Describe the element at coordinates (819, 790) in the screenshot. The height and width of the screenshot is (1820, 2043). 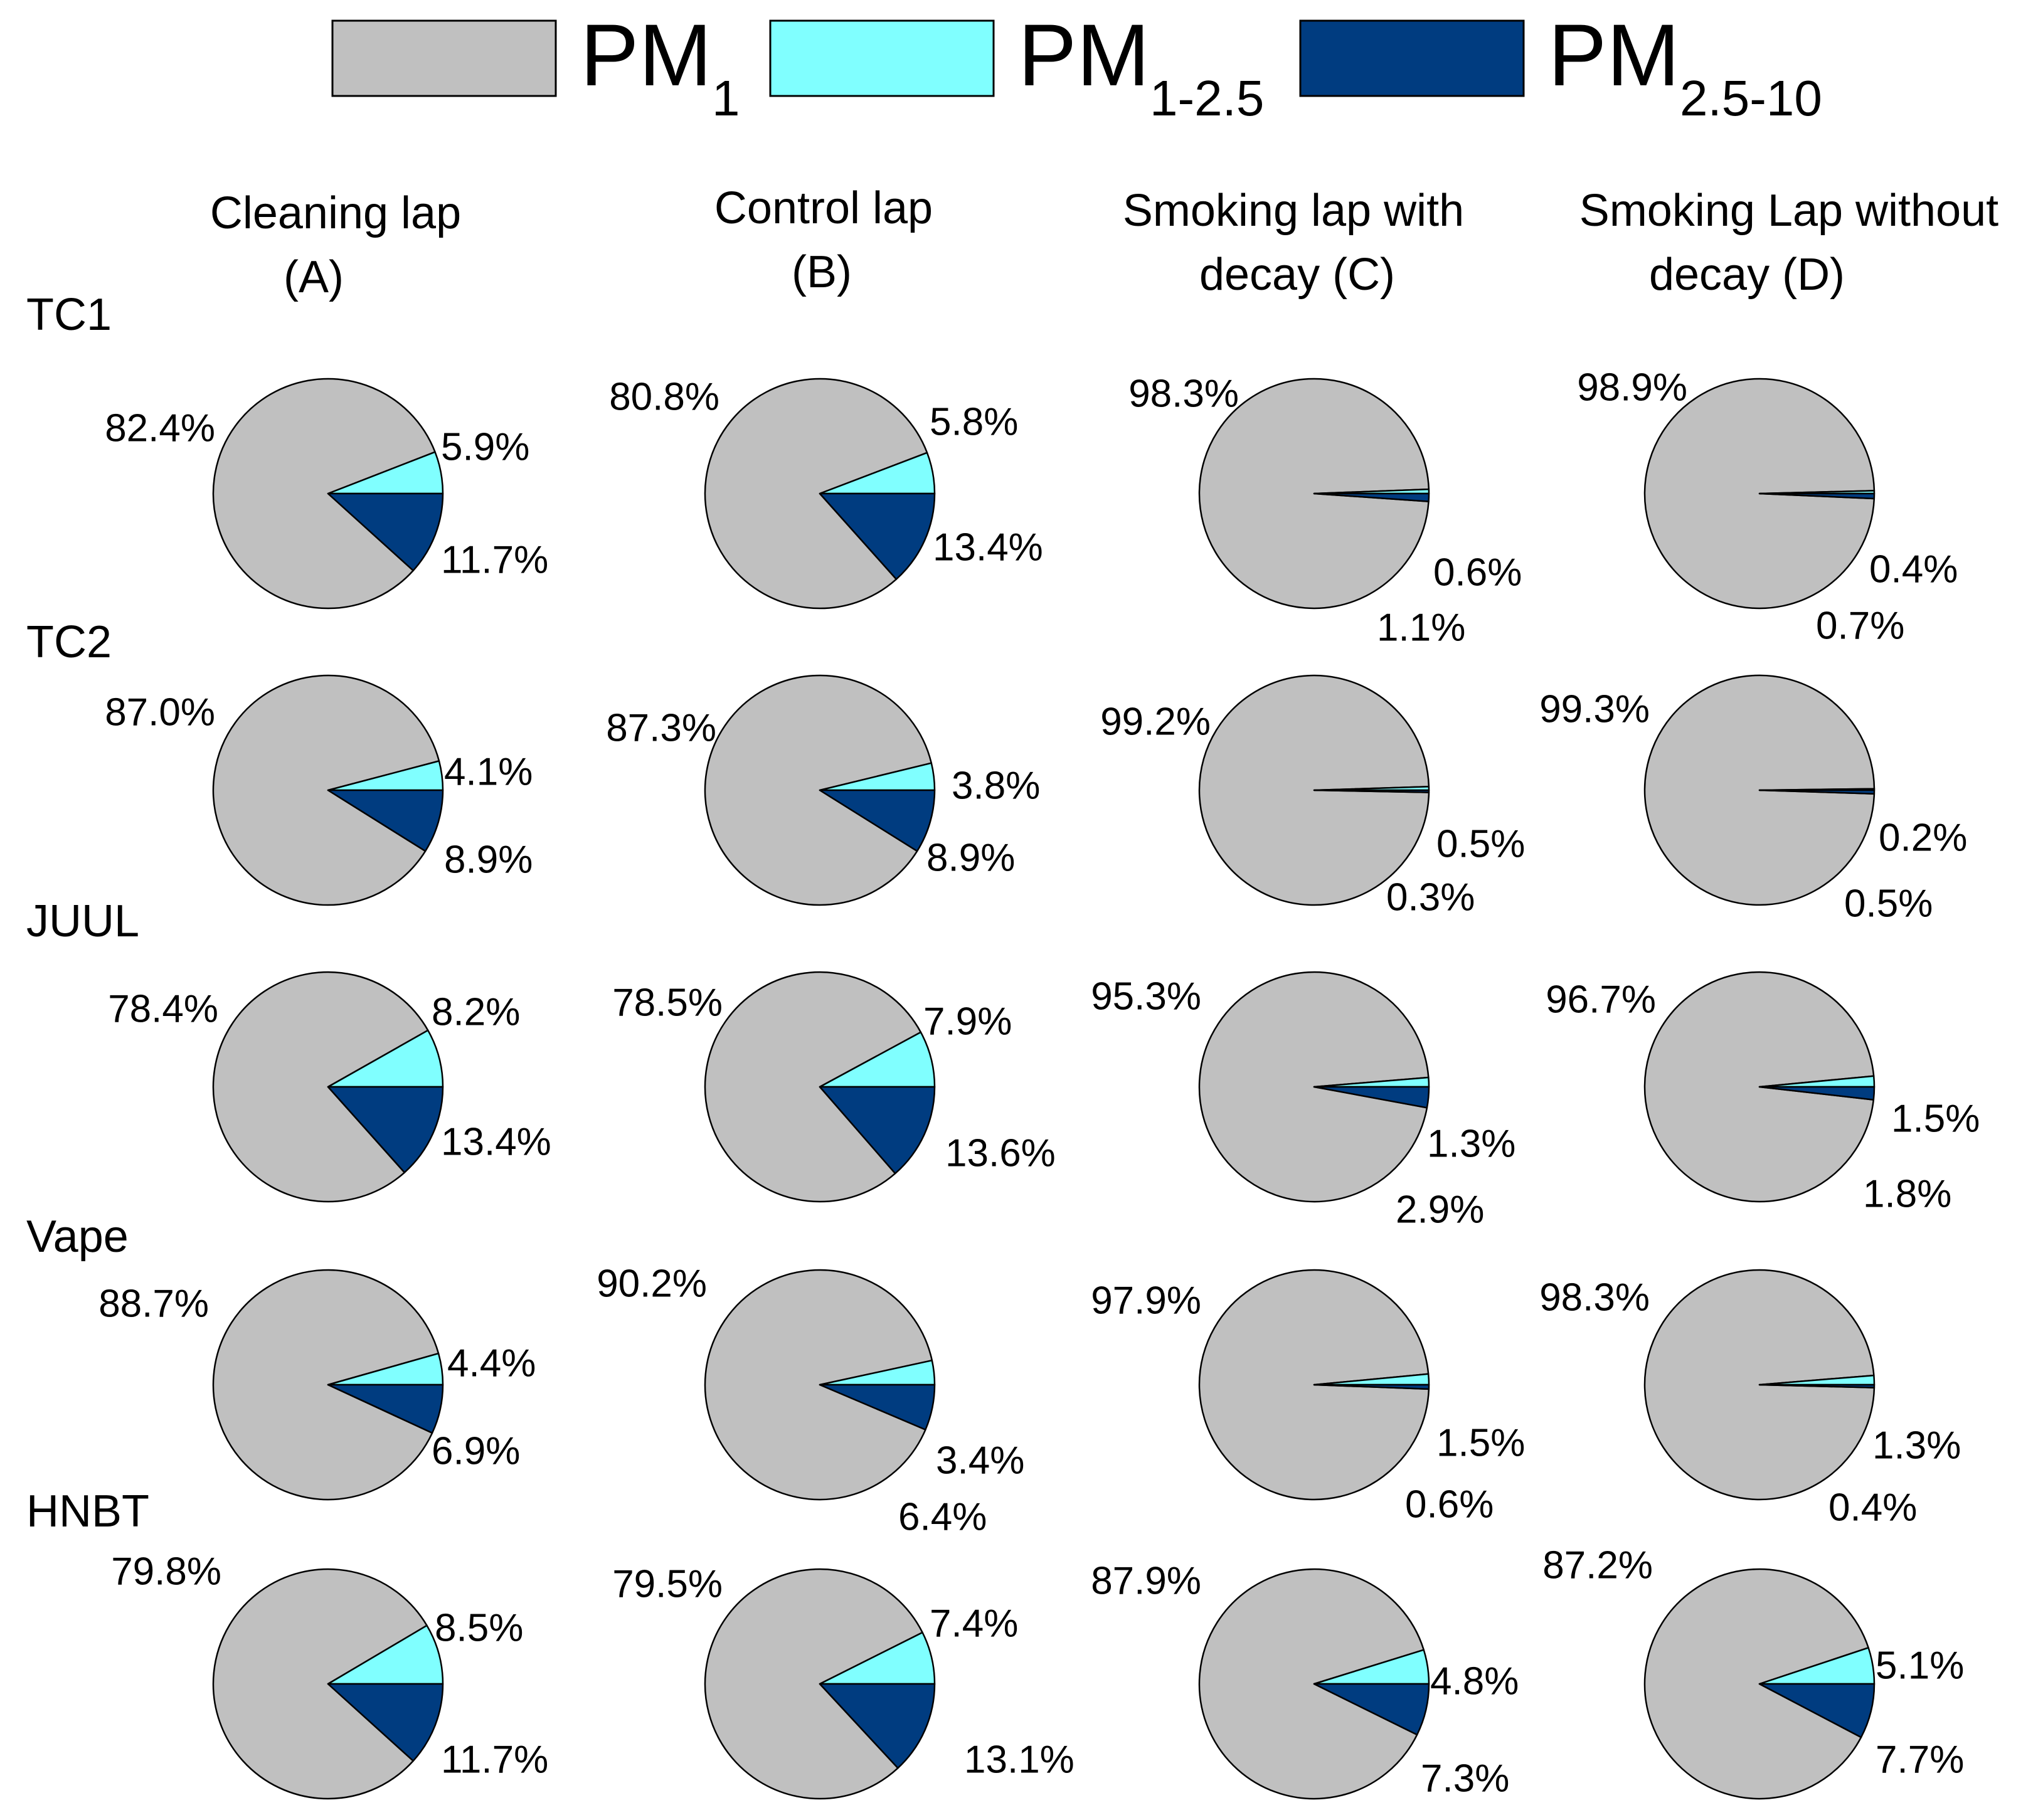
I see `slice-pm1-tc2-b` at that location.